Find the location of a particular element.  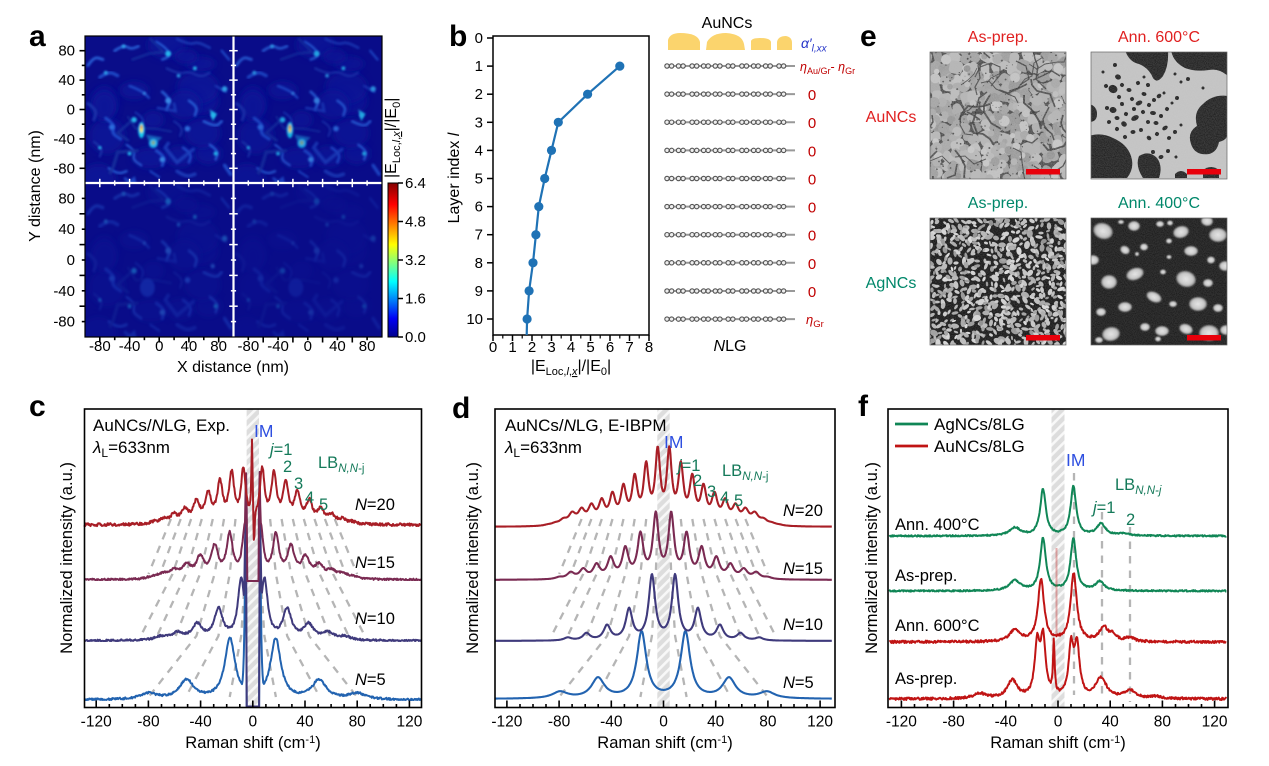

svg-text: Ann. 600°C is located at coordinates (937, 626).